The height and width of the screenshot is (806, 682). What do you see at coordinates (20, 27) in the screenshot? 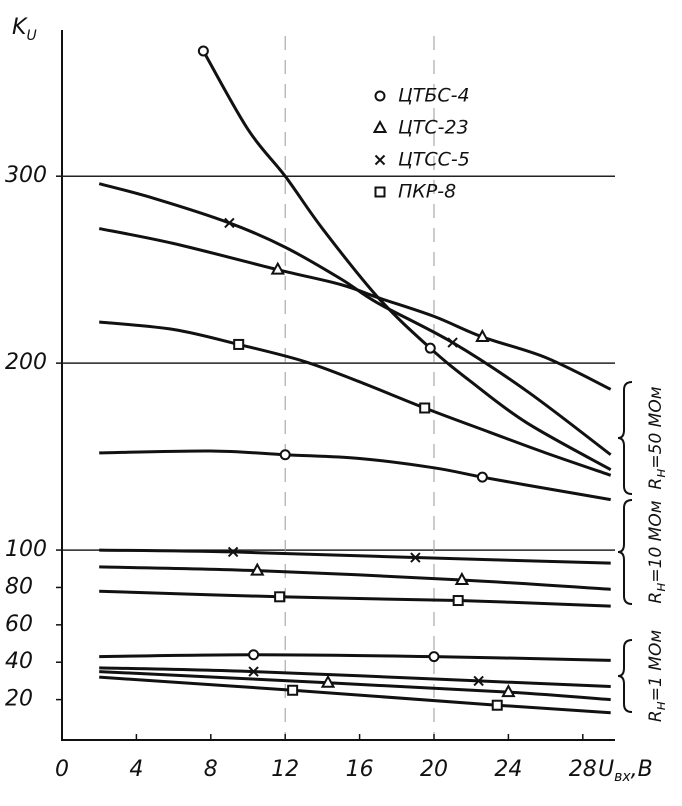
I see `y-label-main: K` at bounding box center [20, 27].